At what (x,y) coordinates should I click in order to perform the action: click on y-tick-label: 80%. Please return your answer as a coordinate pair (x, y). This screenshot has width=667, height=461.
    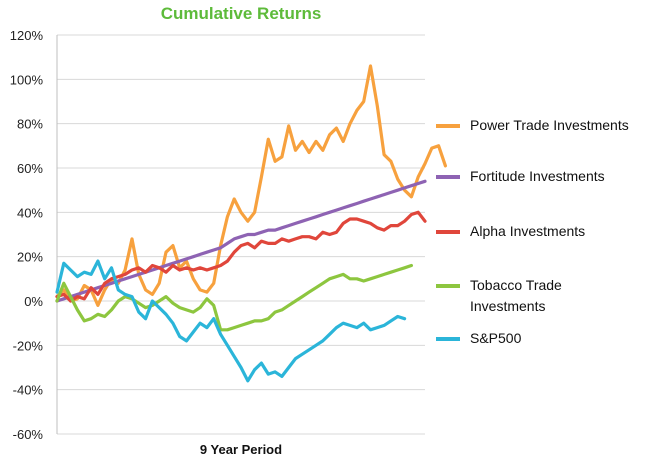
    Looking at the image, I should click on (30, 124).